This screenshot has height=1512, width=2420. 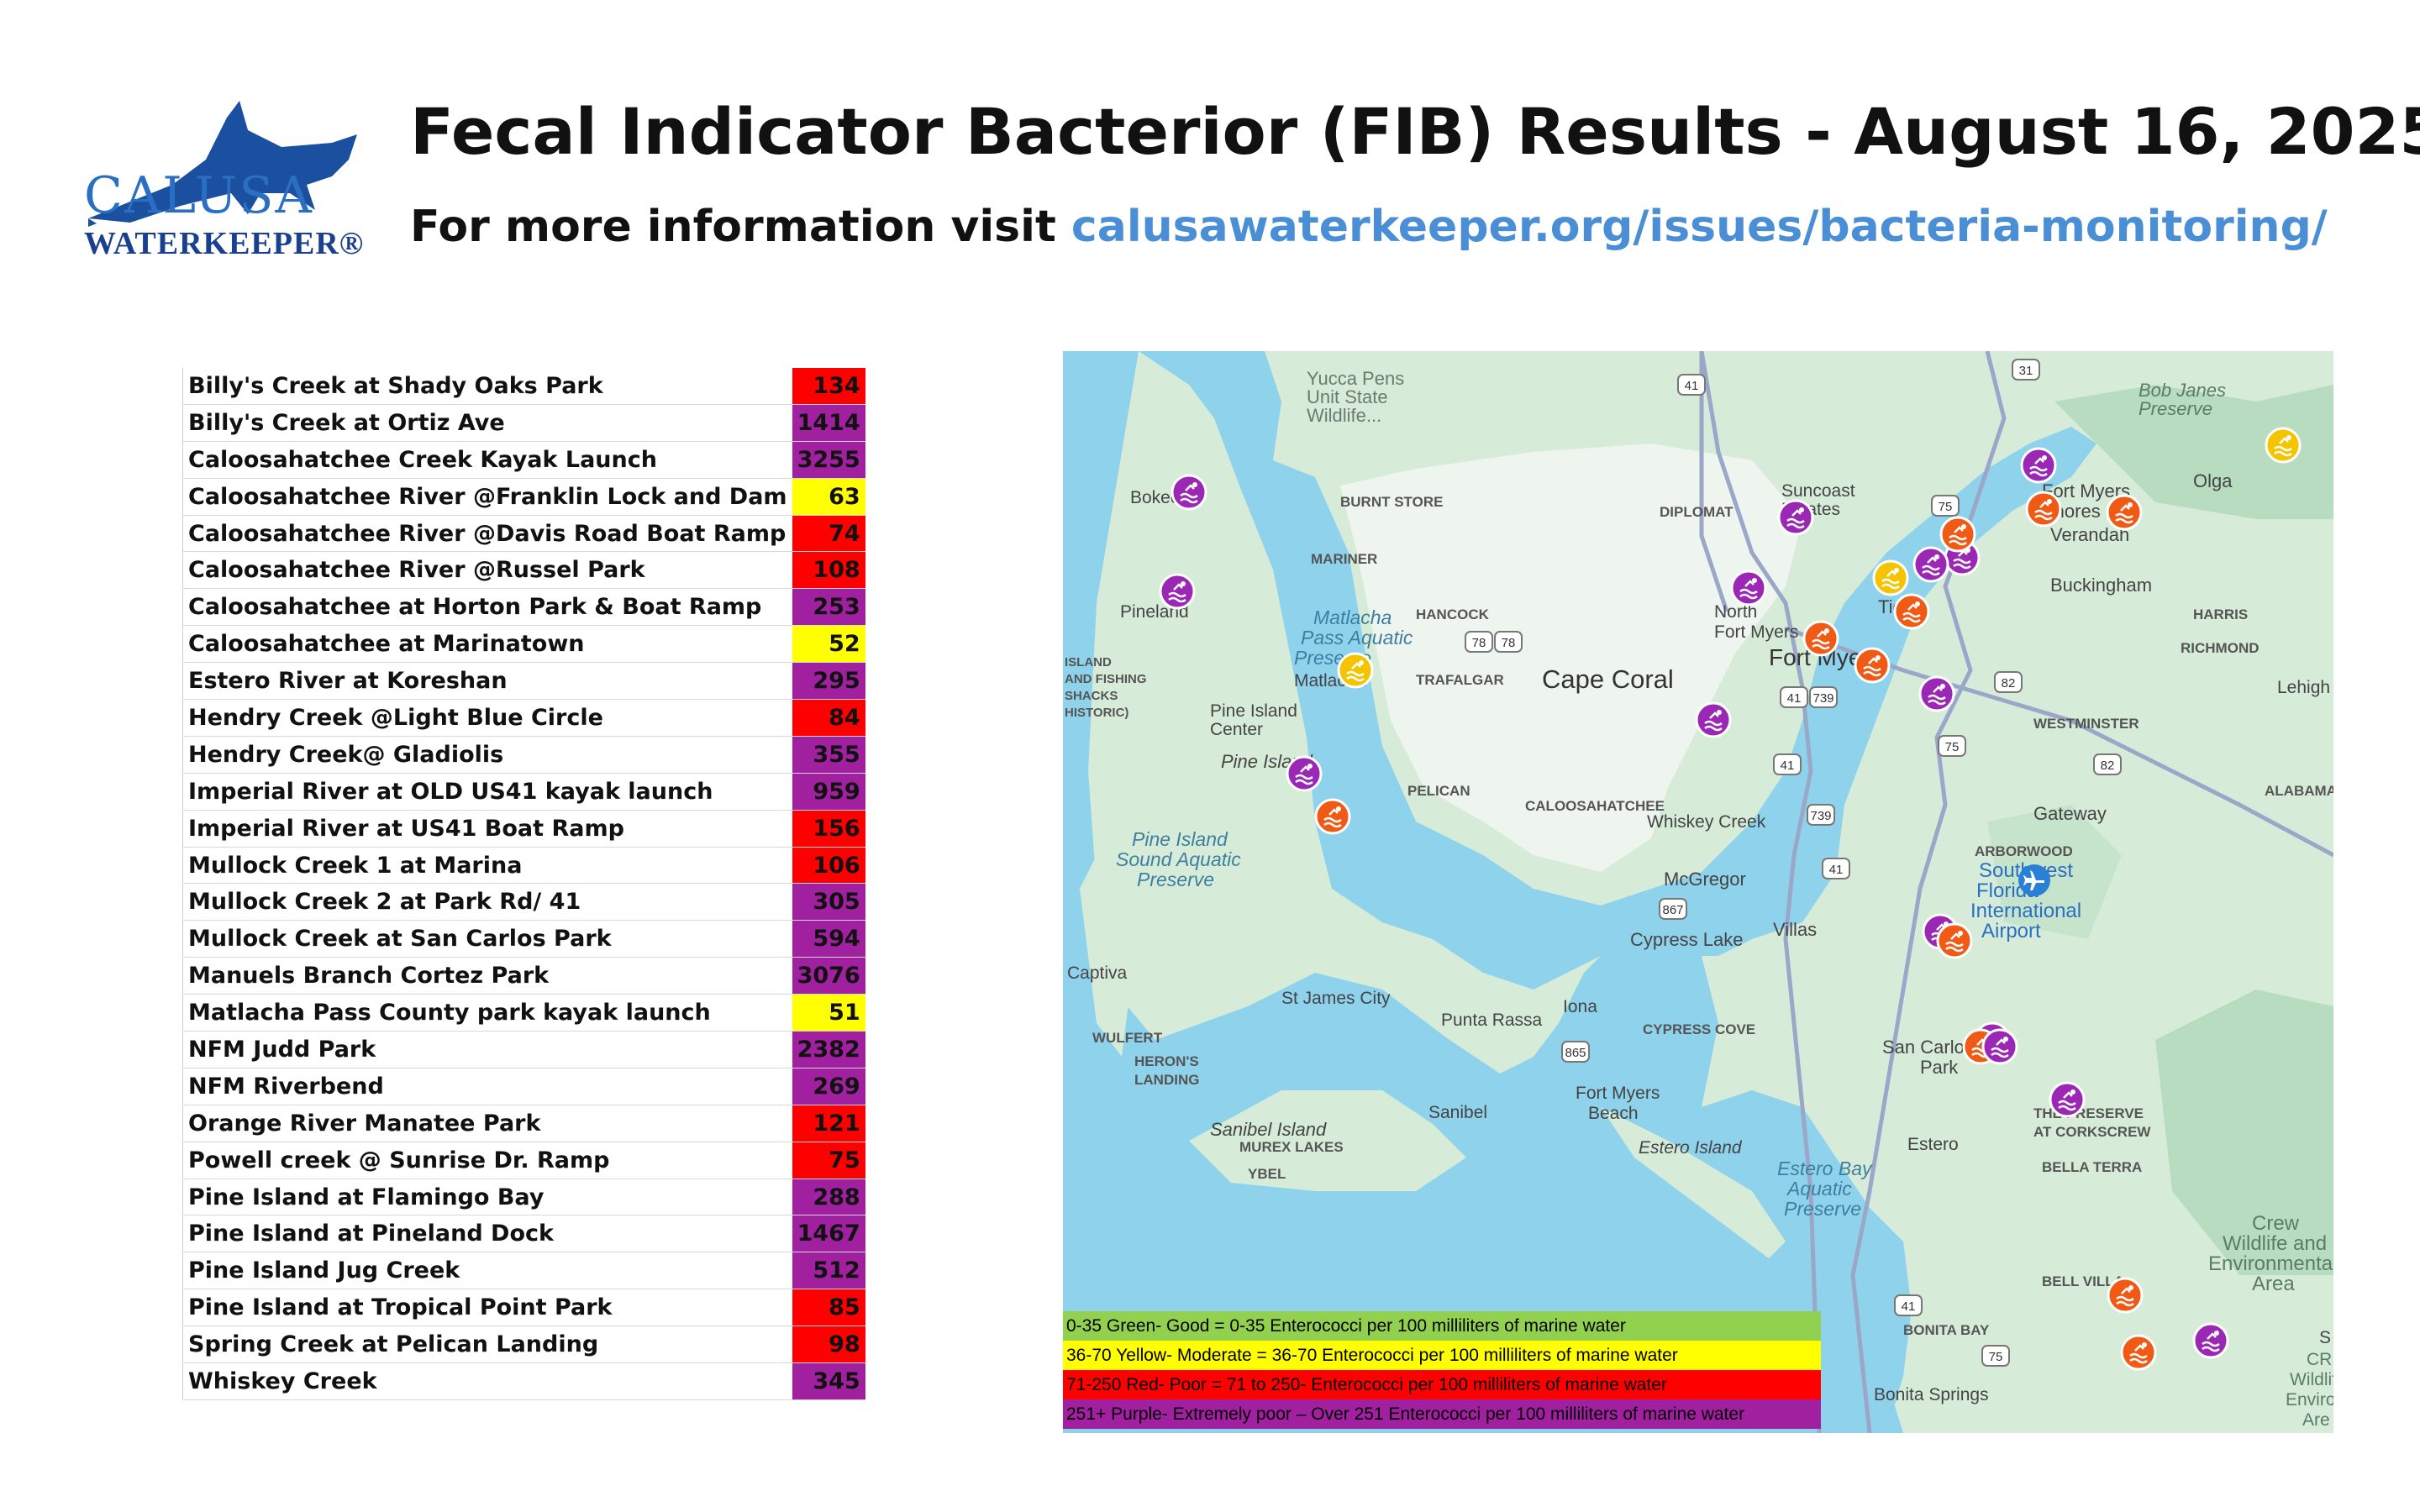 What do you see at coordinates (2026, 371) in the screenshot?
I see `svg-text: 31` at bounding box center [2026, 371].